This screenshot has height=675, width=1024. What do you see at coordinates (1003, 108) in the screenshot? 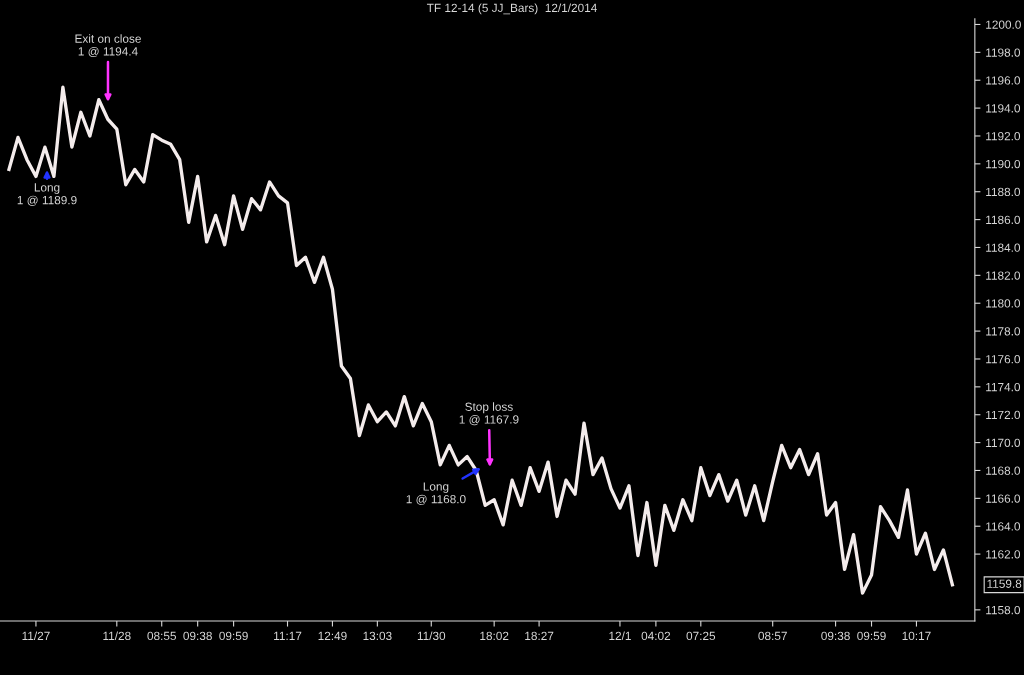
I see `y-tick-label: 1194.0` at bounding box center [1003, 108].